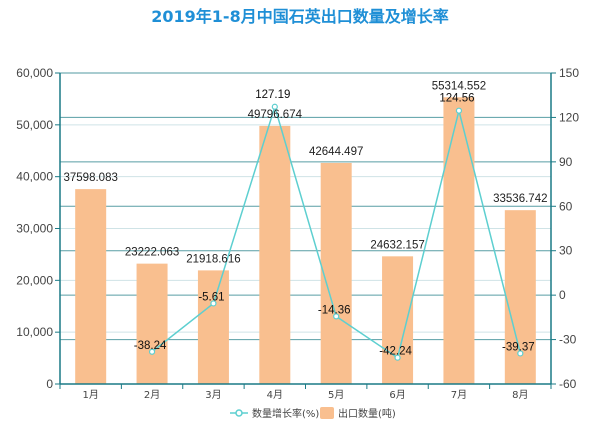 This screenshot has height=428, width=600. Describe the element at coordinates (566, 251) in the screenshot. I see `y-right-tick-label: 30` at that location.